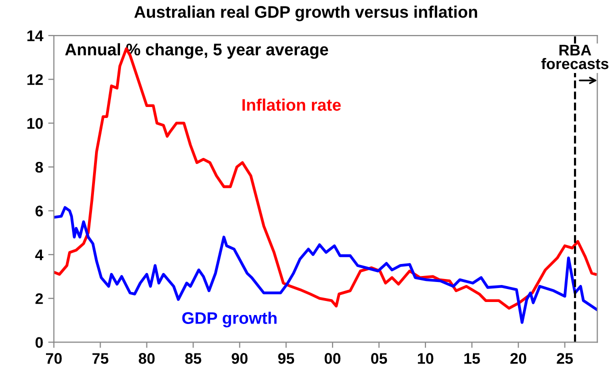  What do you see at coordinates (39, 342) in the screenshot?
I see `y-tick-label: 0` at bounding box center [39, 342].